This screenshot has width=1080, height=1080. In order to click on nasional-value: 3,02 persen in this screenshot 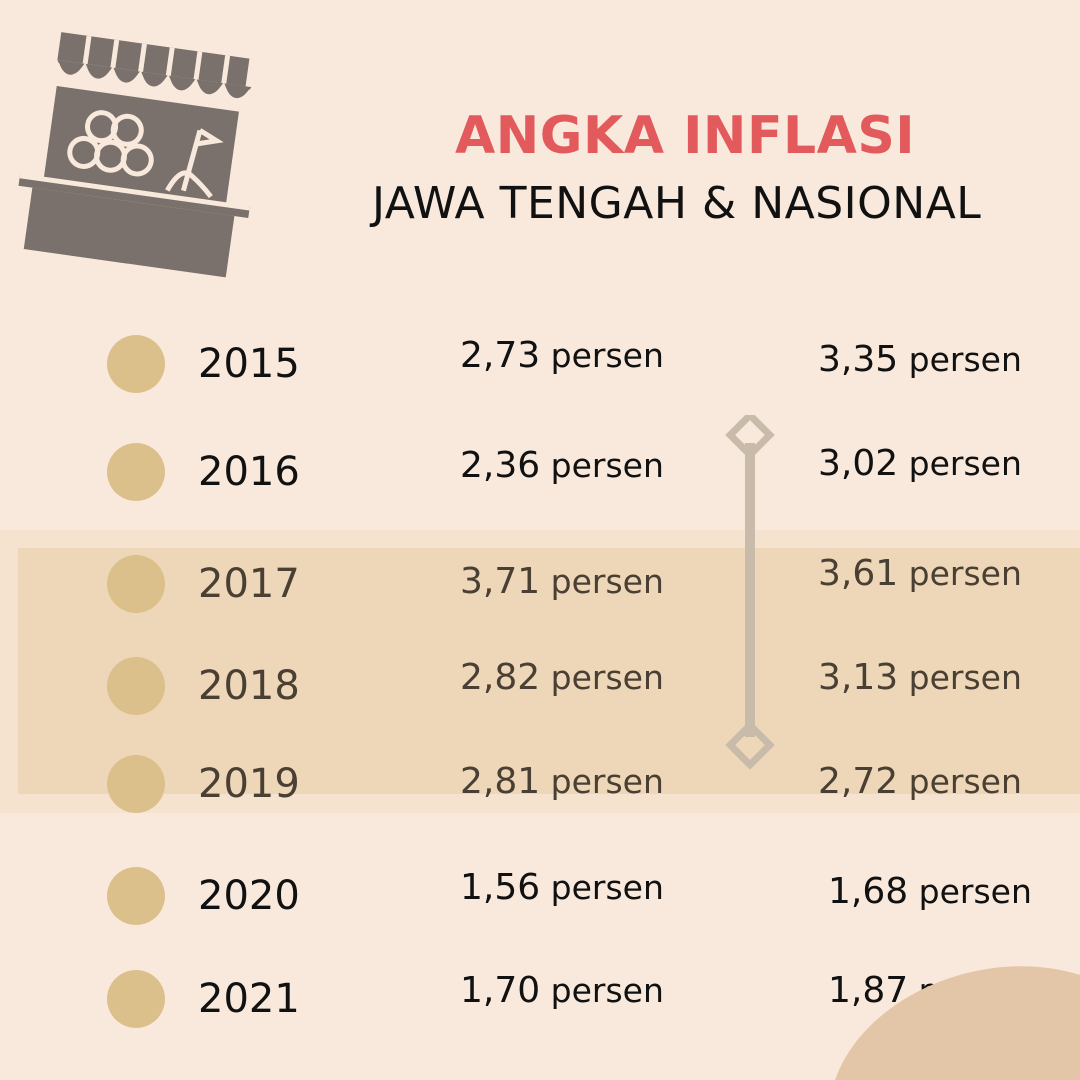, I will do `click(920, 463)`.